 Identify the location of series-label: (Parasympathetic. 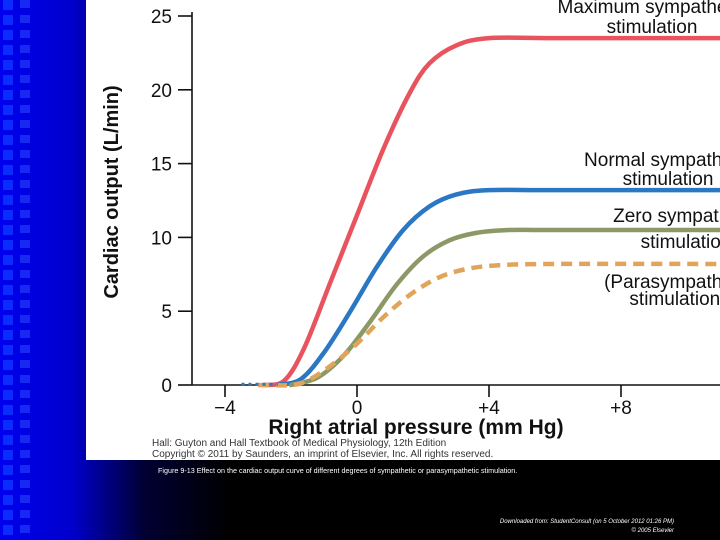
(662, 282).